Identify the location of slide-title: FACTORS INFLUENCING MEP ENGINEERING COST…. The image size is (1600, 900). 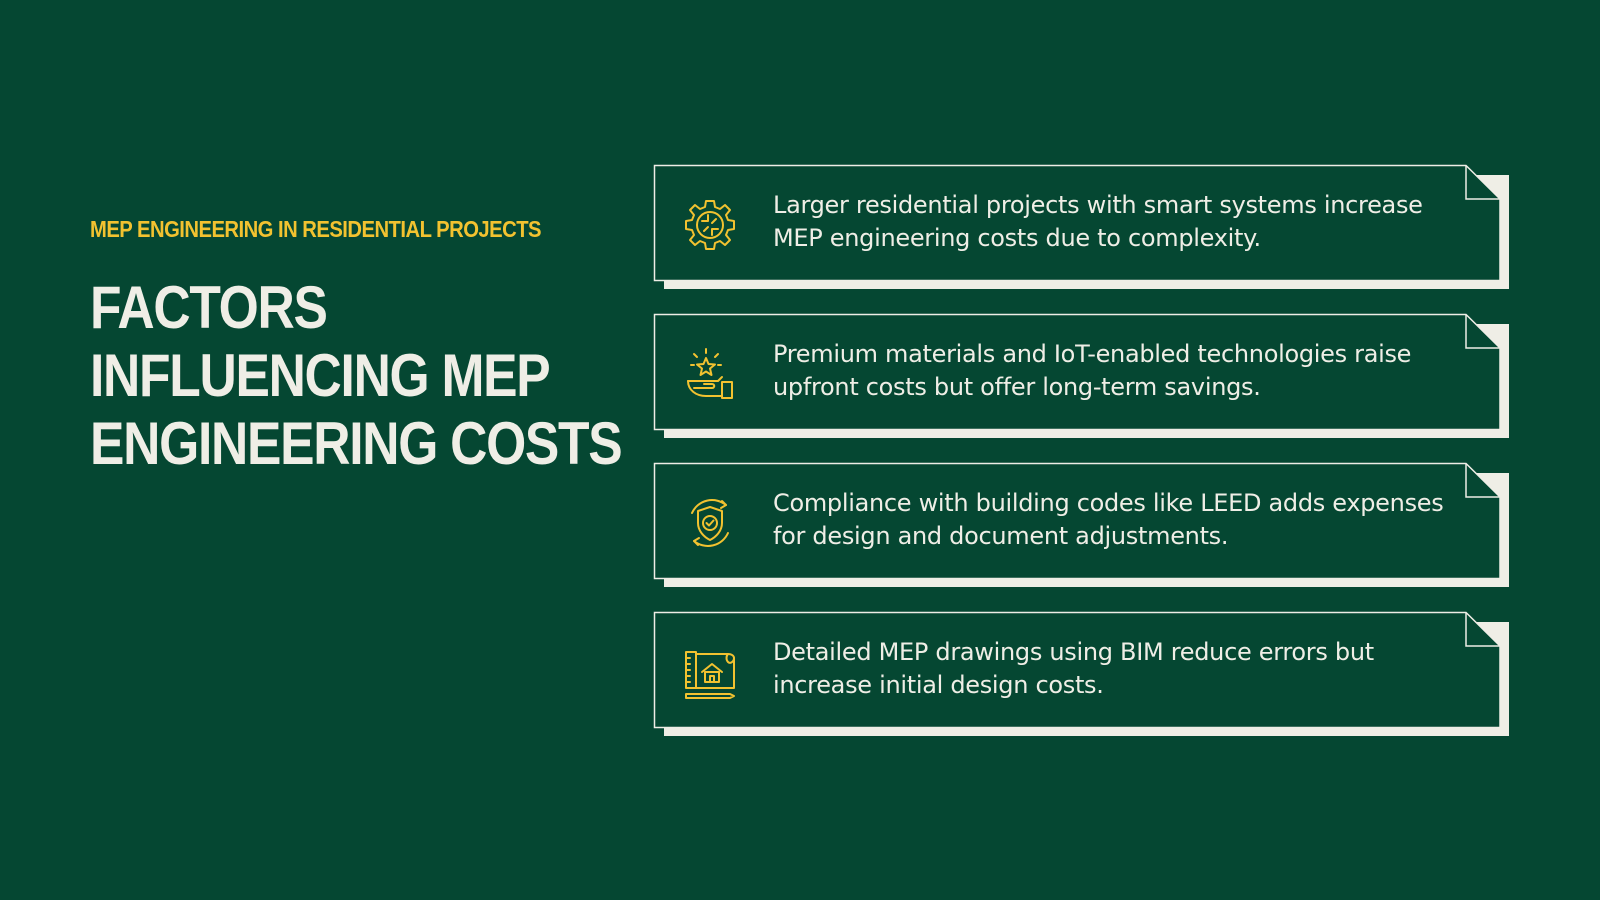
(356, 375).